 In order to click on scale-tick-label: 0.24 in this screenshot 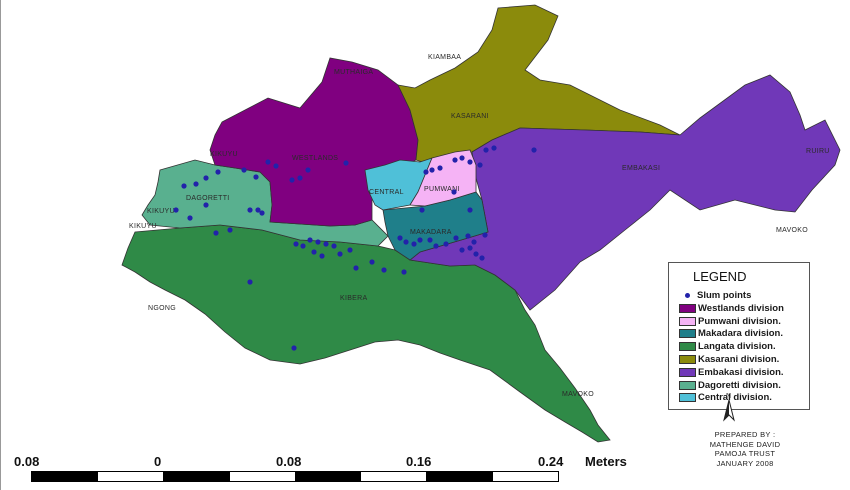, I will do `click(551, 461)`.